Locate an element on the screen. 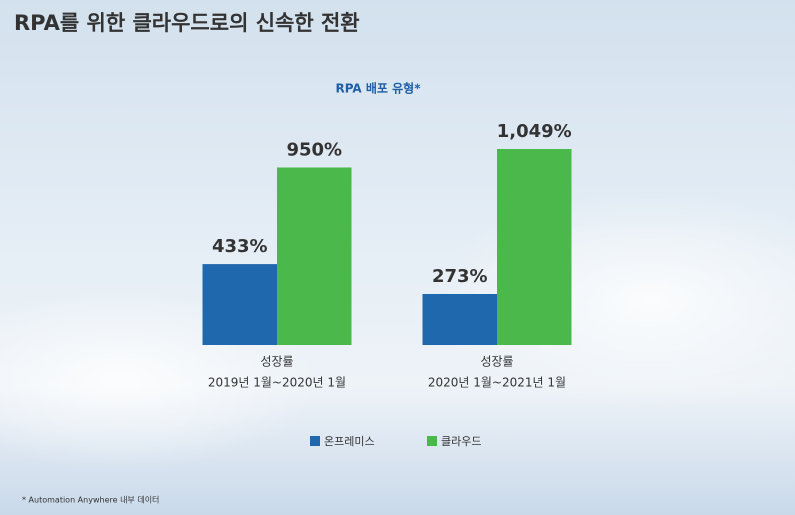 This screenshot has height=515, width=795. data-label: 1,049% is located at coordinates (534, 131).